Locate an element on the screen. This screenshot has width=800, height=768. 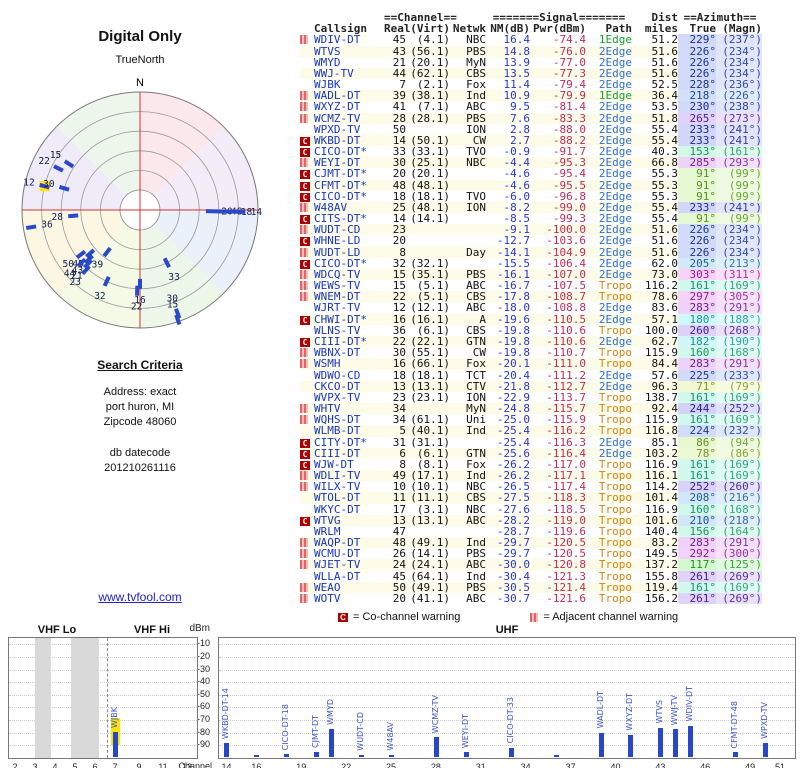
station-marker is located at coordinates (166, 263).